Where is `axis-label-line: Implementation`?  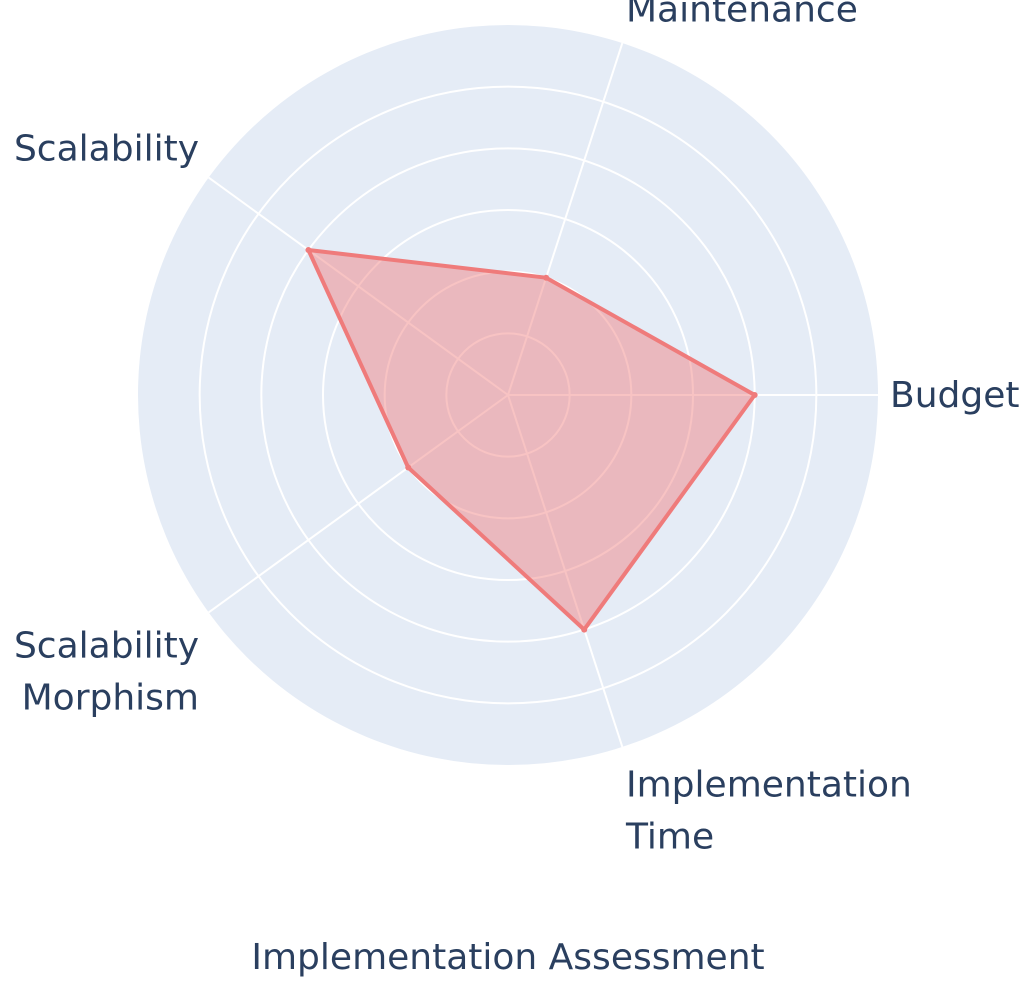 axis-label-line: Implementation is located at coordinates (769, 784).